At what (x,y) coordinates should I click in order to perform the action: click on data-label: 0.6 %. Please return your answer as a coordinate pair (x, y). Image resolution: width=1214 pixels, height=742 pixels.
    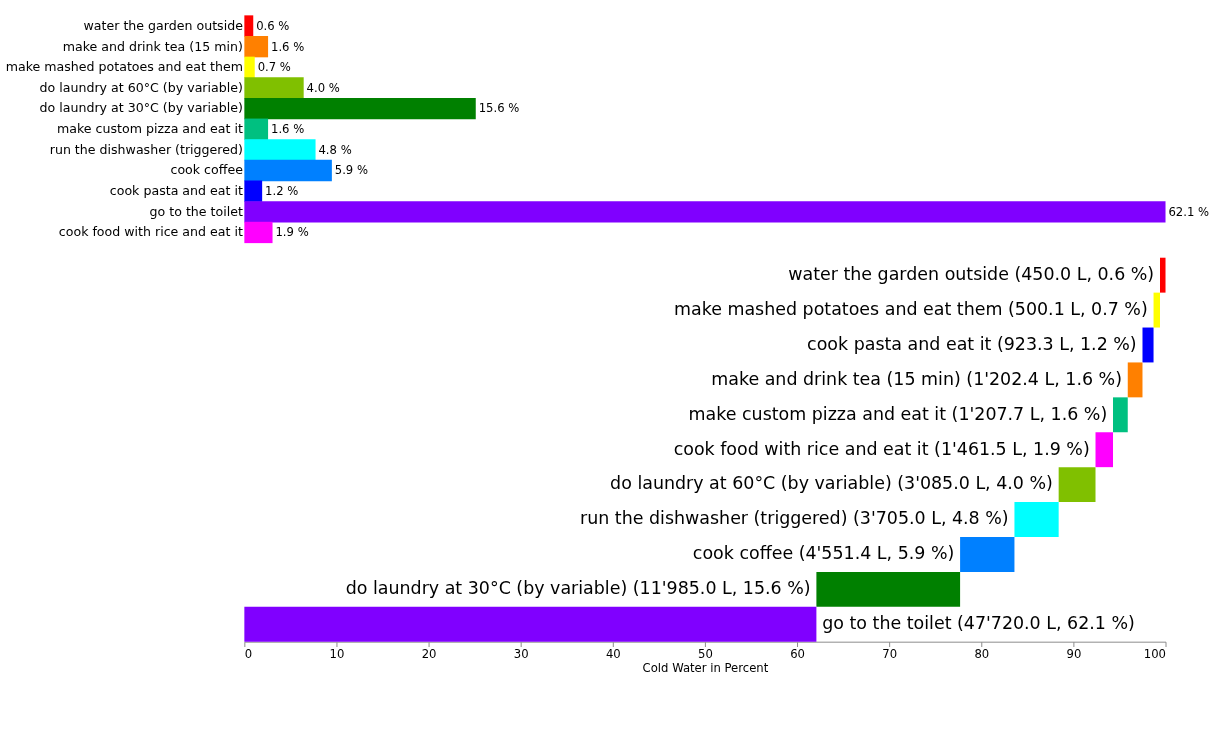
    Looking at the image, I should click on (273, 25).